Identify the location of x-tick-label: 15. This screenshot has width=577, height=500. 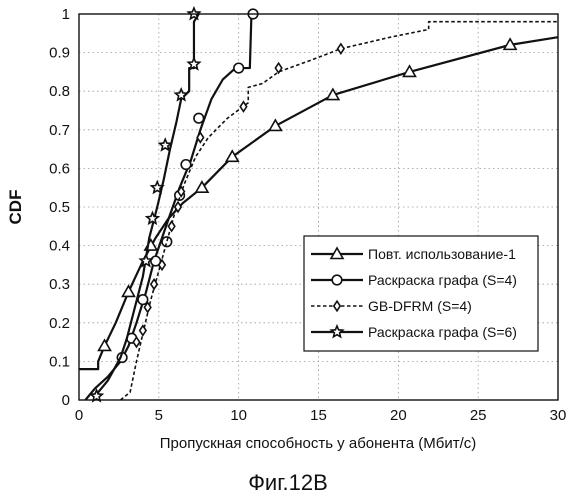
(318, 415).